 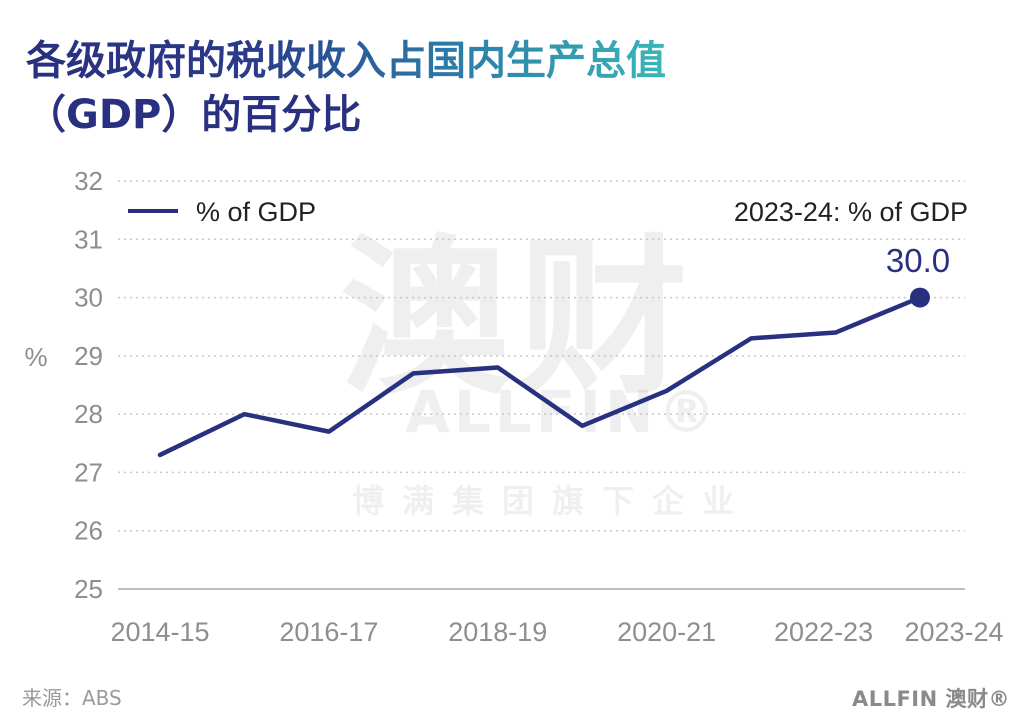 What do you see at coordinates (88, 472) in the screenshot?
I see `y-tick-27: 27` at bounding box center [88, 472].